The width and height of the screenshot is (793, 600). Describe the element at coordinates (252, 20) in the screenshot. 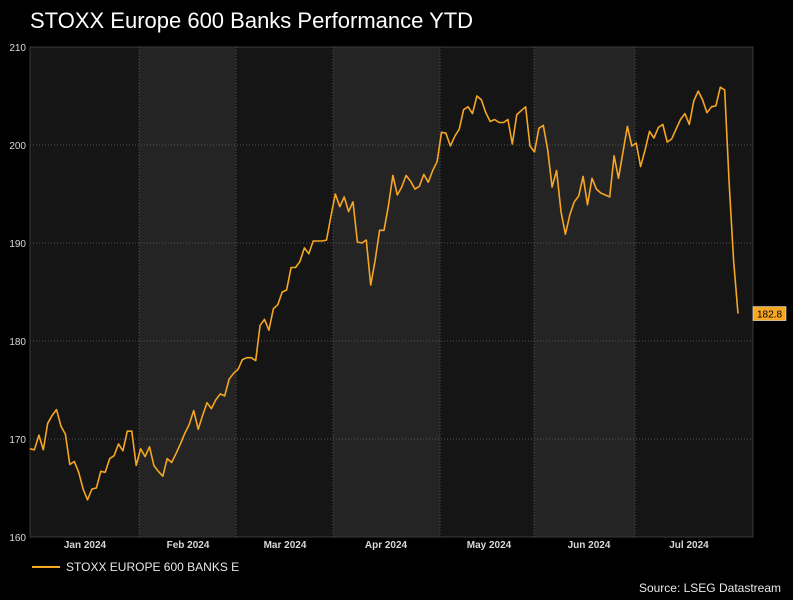

I see `chart-title: STOXX Europe 600 Banks Performance YTD` at that location.